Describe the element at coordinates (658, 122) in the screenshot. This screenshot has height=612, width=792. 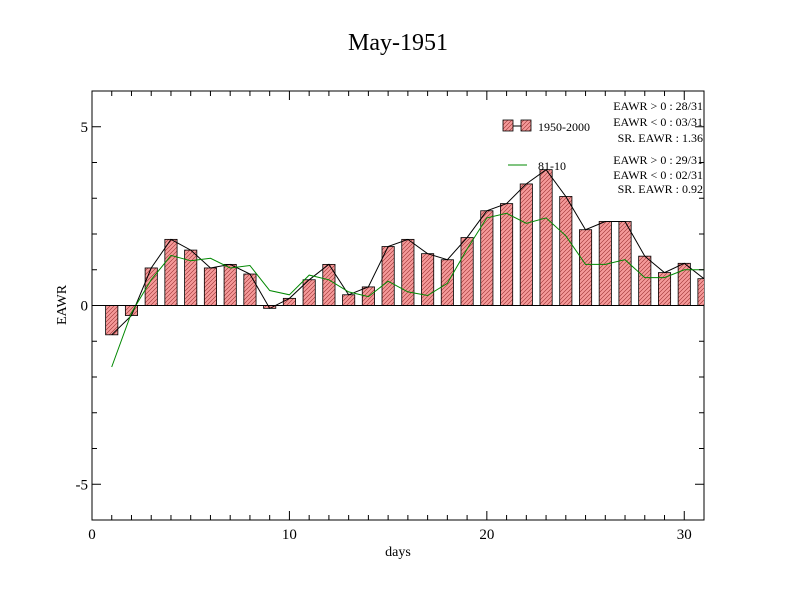
I see `stat-1950-neg: EAWR < 0 : 03/31` at that location.